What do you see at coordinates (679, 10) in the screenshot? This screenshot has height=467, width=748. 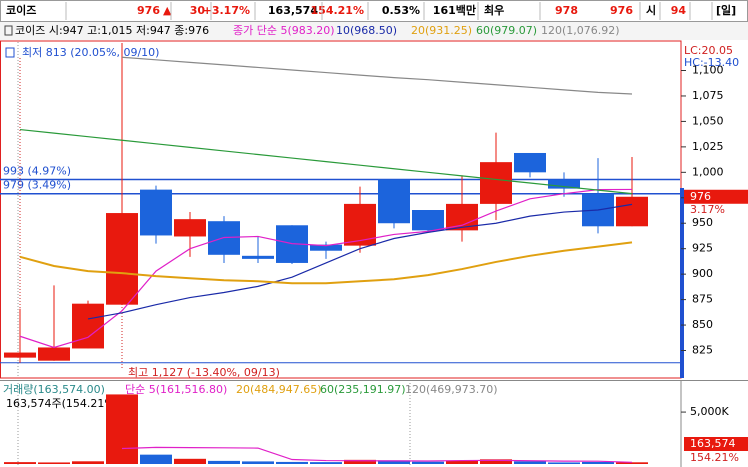 I see `header-cell: 94` at bounding box center [679, 10].